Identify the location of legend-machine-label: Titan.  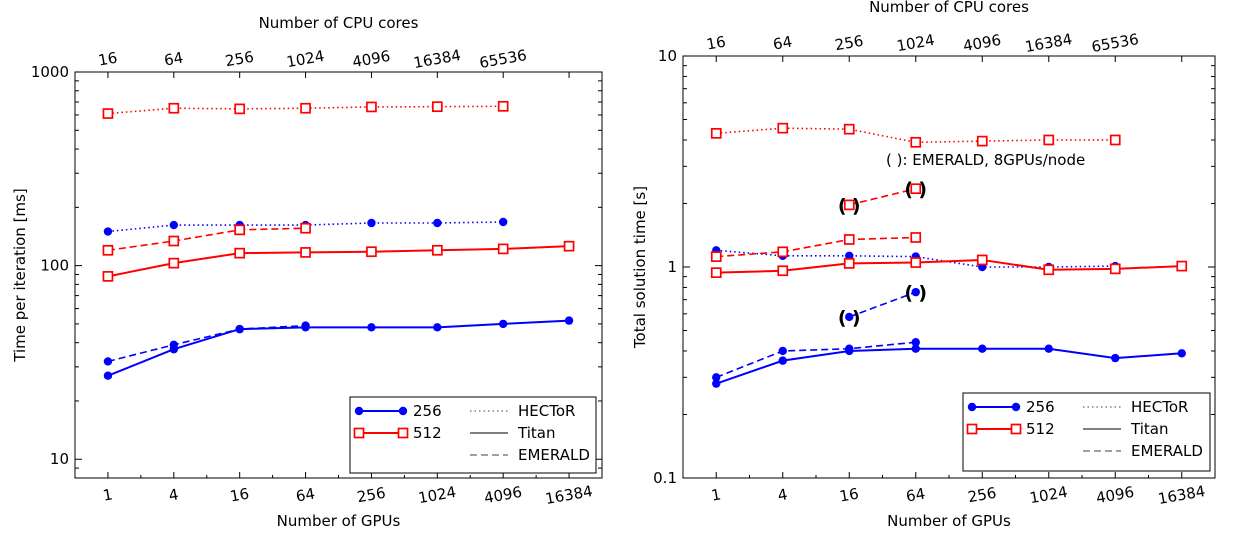
(536, 433).